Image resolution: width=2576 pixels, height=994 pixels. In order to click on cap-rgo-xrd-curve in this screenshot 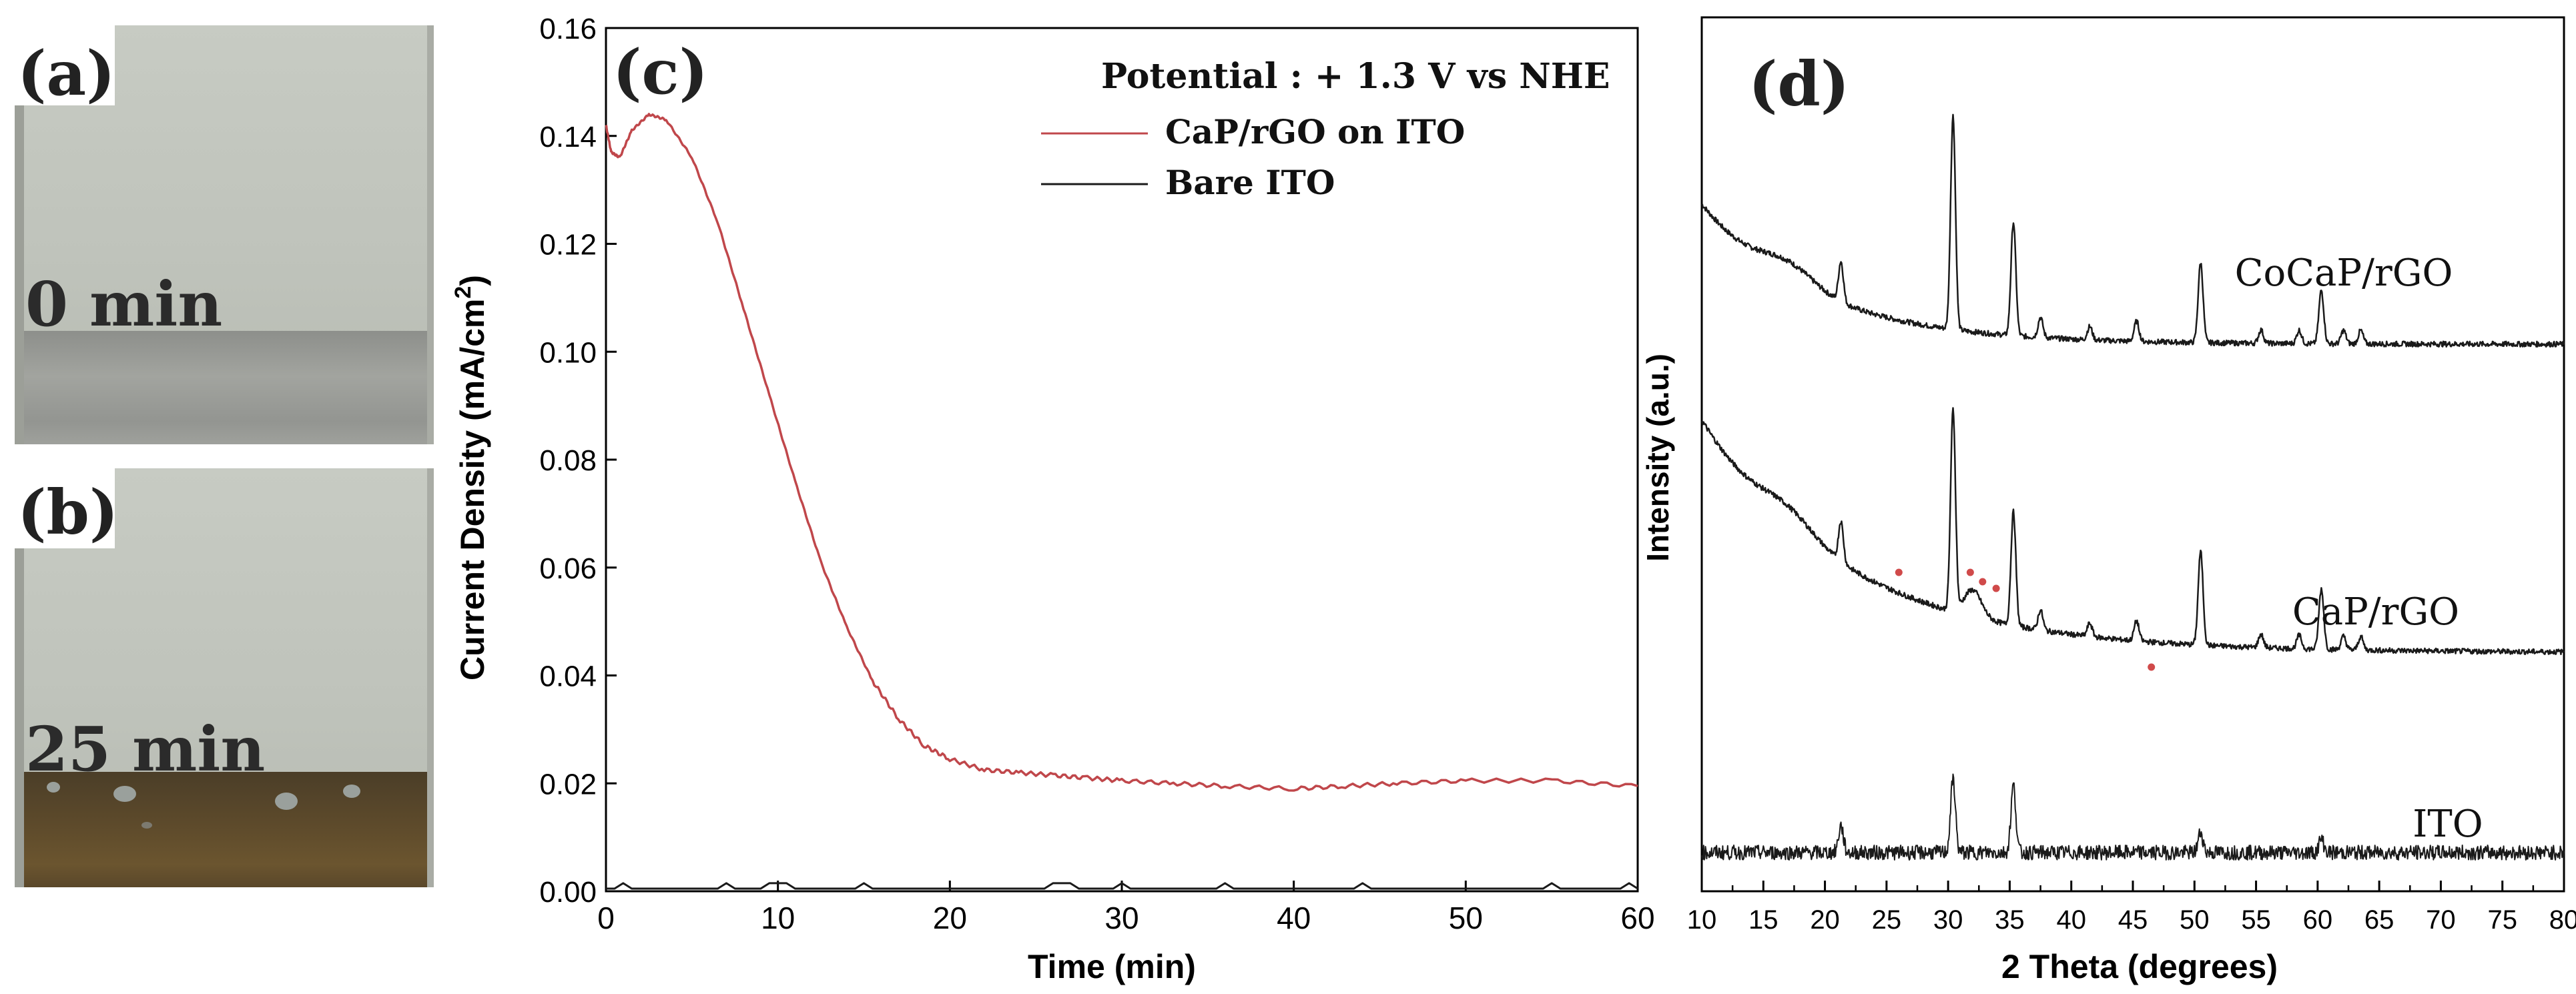, I will do `click(2133, 531)`.